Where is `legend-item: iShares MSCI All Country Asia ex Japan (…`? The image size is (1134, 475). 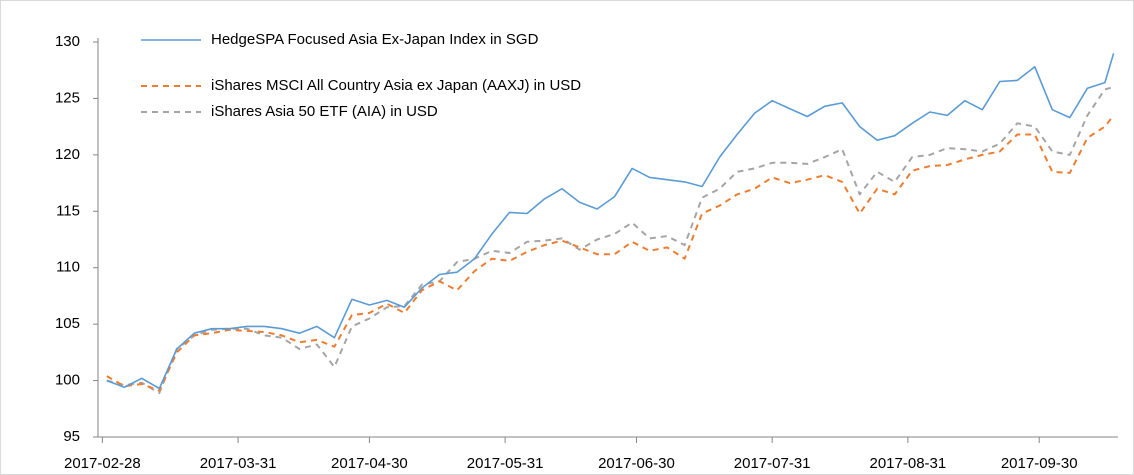 legend-item: iShares MSCI All Country Asia ex Japan (… is located at coordinates (401, 86).